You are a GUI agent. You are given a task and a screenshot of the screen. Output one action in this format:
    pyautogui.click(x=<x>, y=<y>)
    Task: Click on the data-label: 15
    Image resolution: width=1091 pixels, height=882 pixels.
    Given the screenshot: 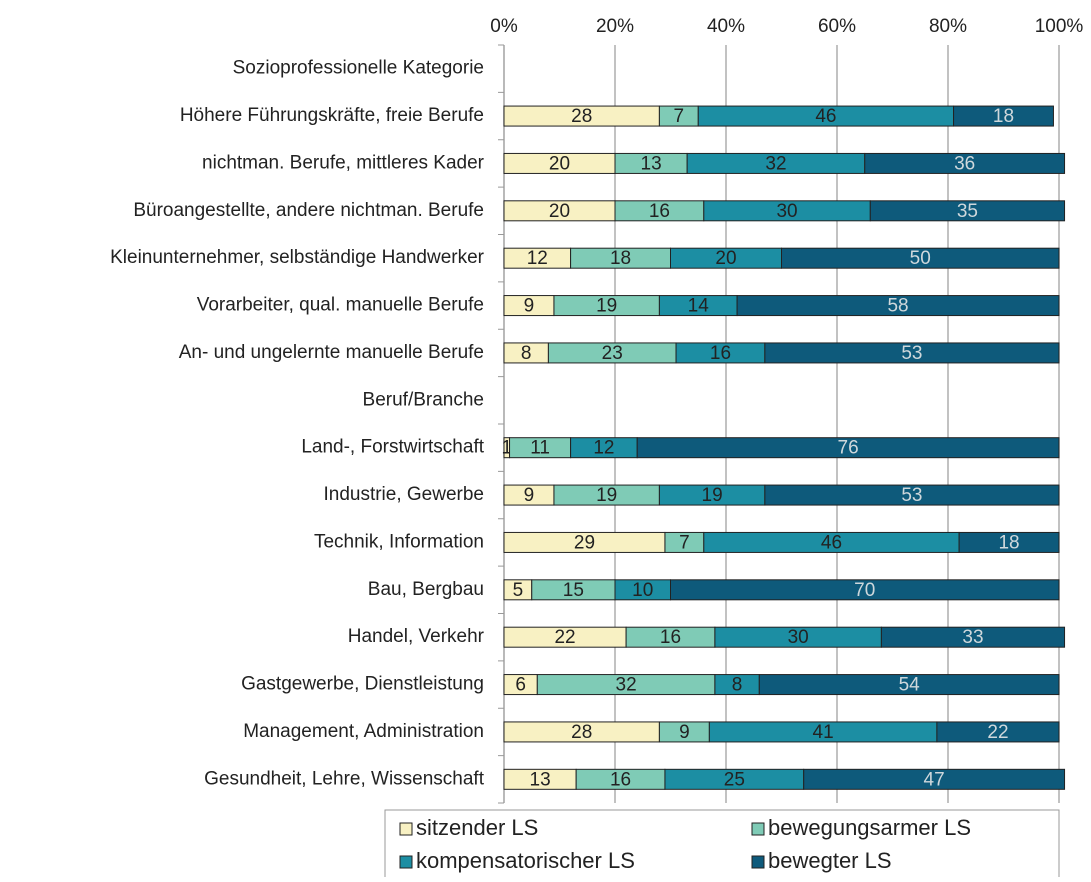 What is the action you would take?
    pyautogui.click(x=573, y=590)
    